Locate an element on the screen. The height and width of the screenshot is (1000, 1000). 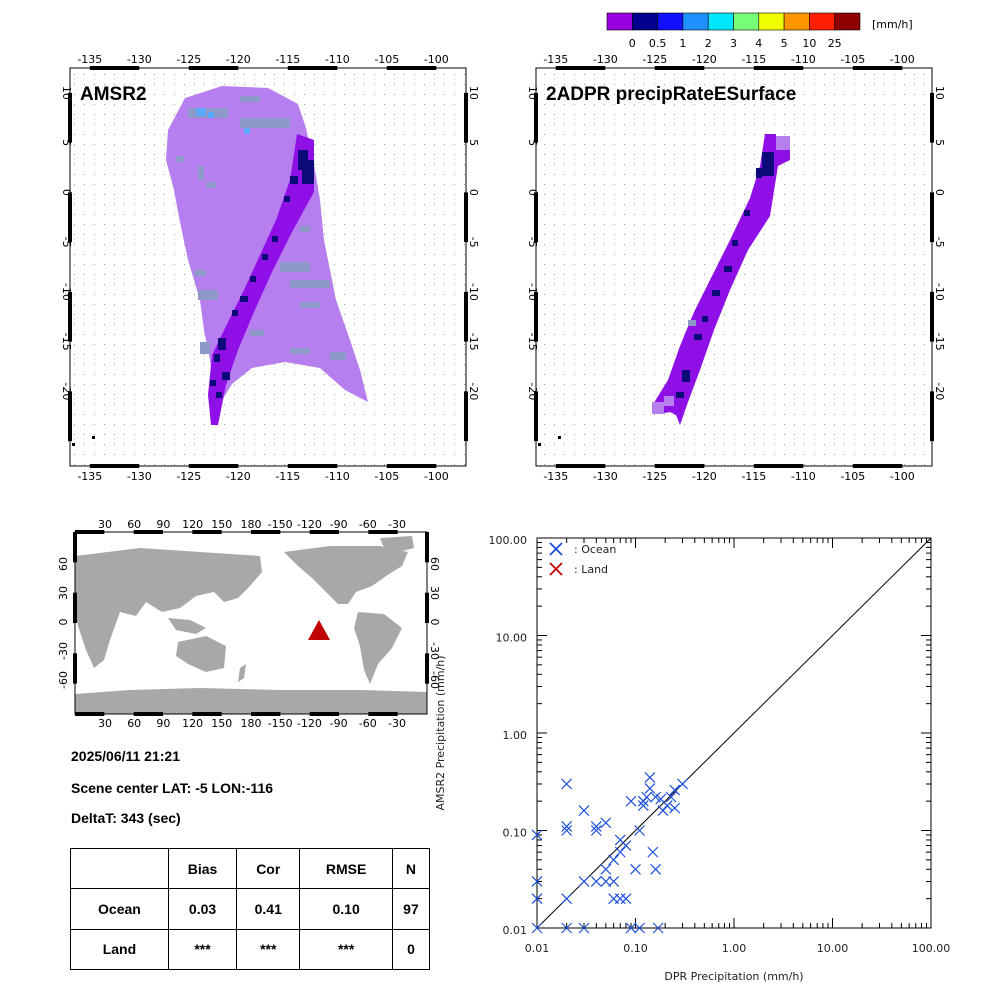
lat-tick-label: 10 is located at coordinates (532, 93).